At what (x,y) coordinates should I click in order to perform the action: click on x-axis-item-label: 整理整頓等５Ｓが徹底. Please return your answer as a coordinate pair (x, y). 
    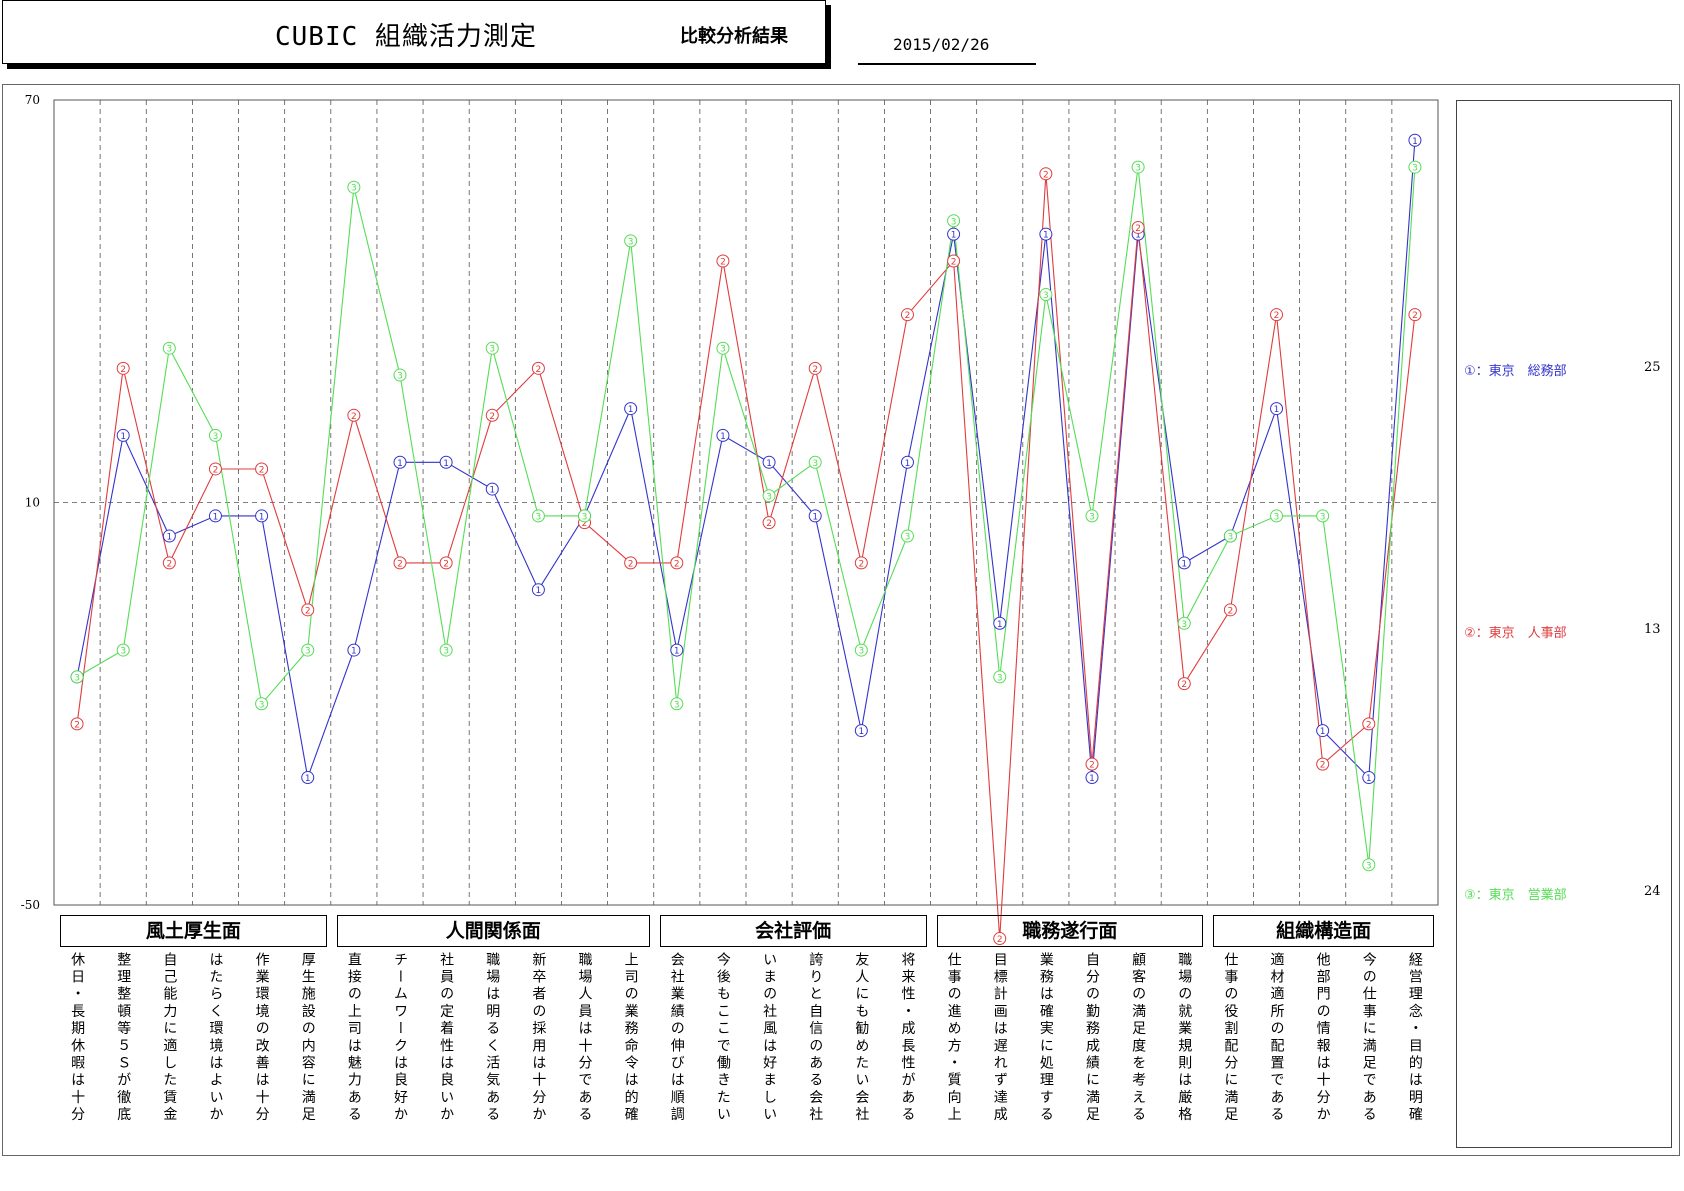
    Looking at the image, I should click on (123, 1038).